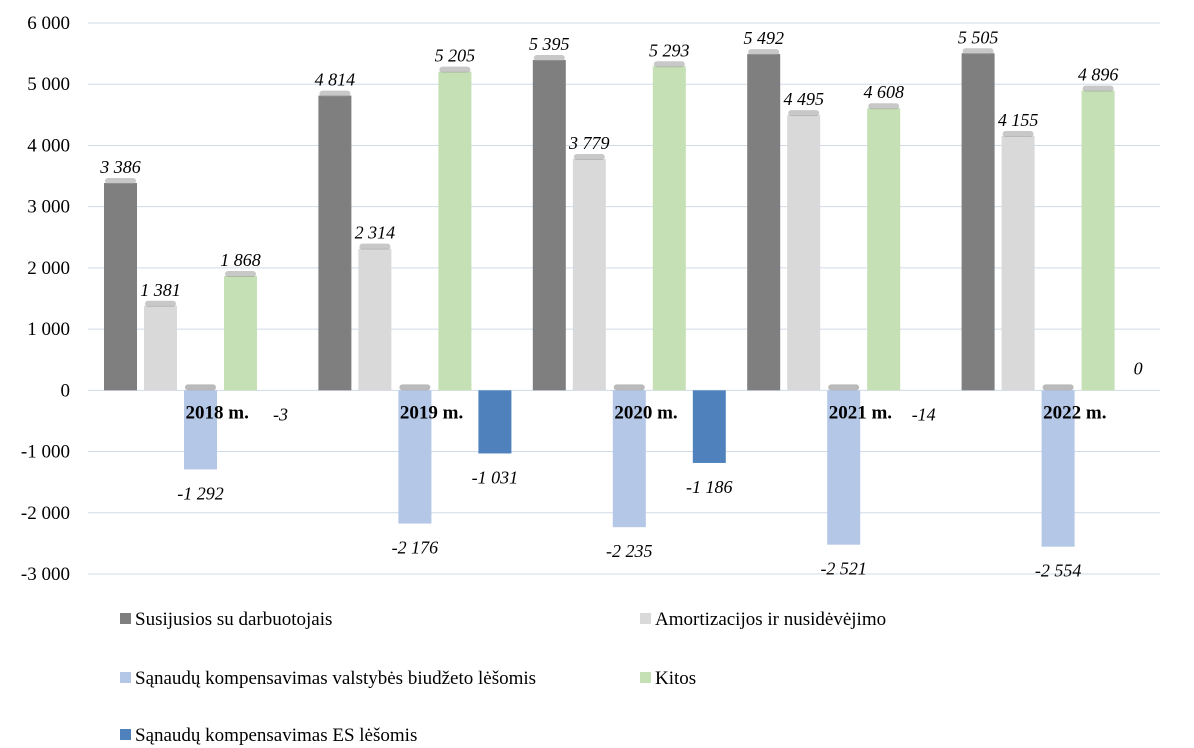  I want to click on category-label: 2021 m., so click(860, 412).